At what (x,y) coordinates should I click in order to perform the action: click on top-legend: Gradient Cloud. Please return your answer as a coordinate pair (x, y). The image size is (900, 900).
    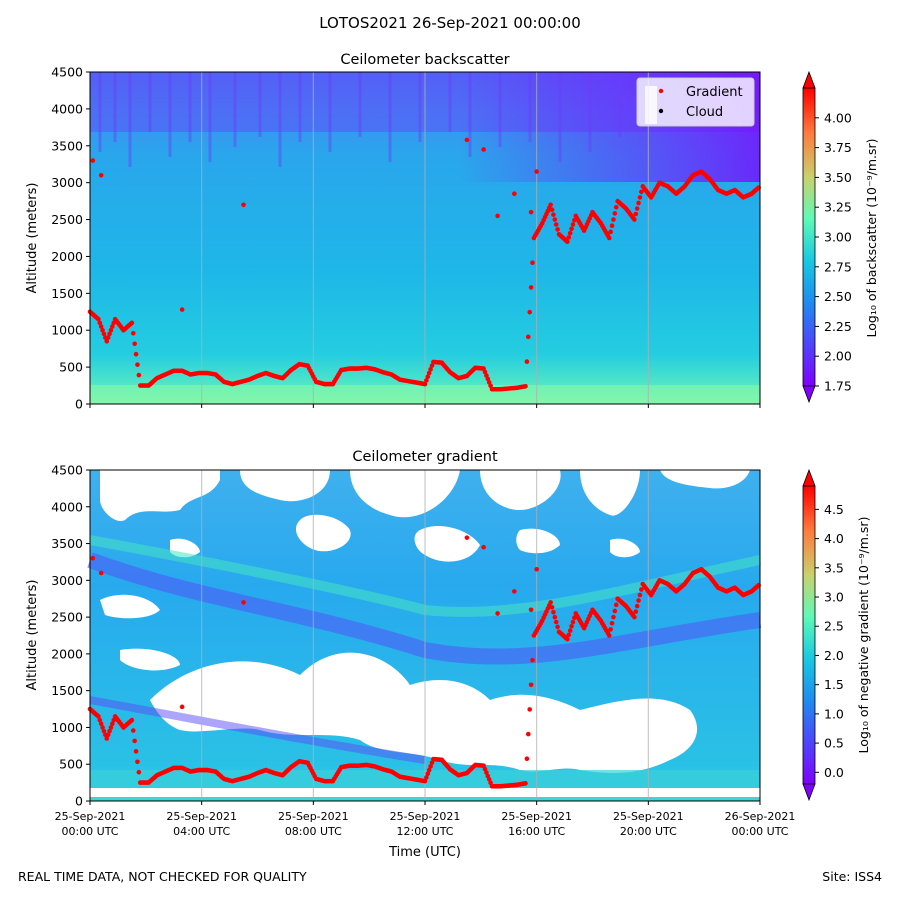
    Looking at the image, I should click on (695, 102).